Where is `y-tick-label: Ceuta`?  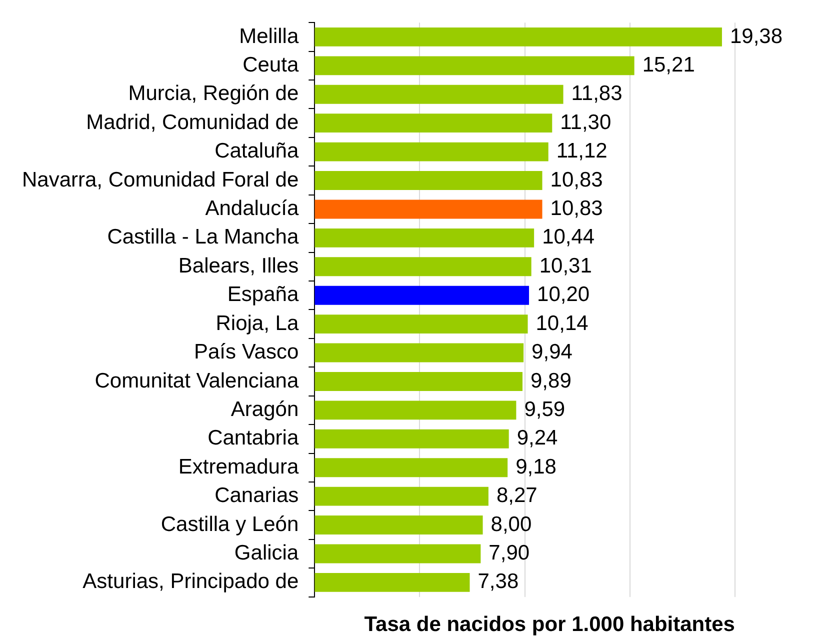 y-tick-label: Ceuta is located at coordinates (270, 64).